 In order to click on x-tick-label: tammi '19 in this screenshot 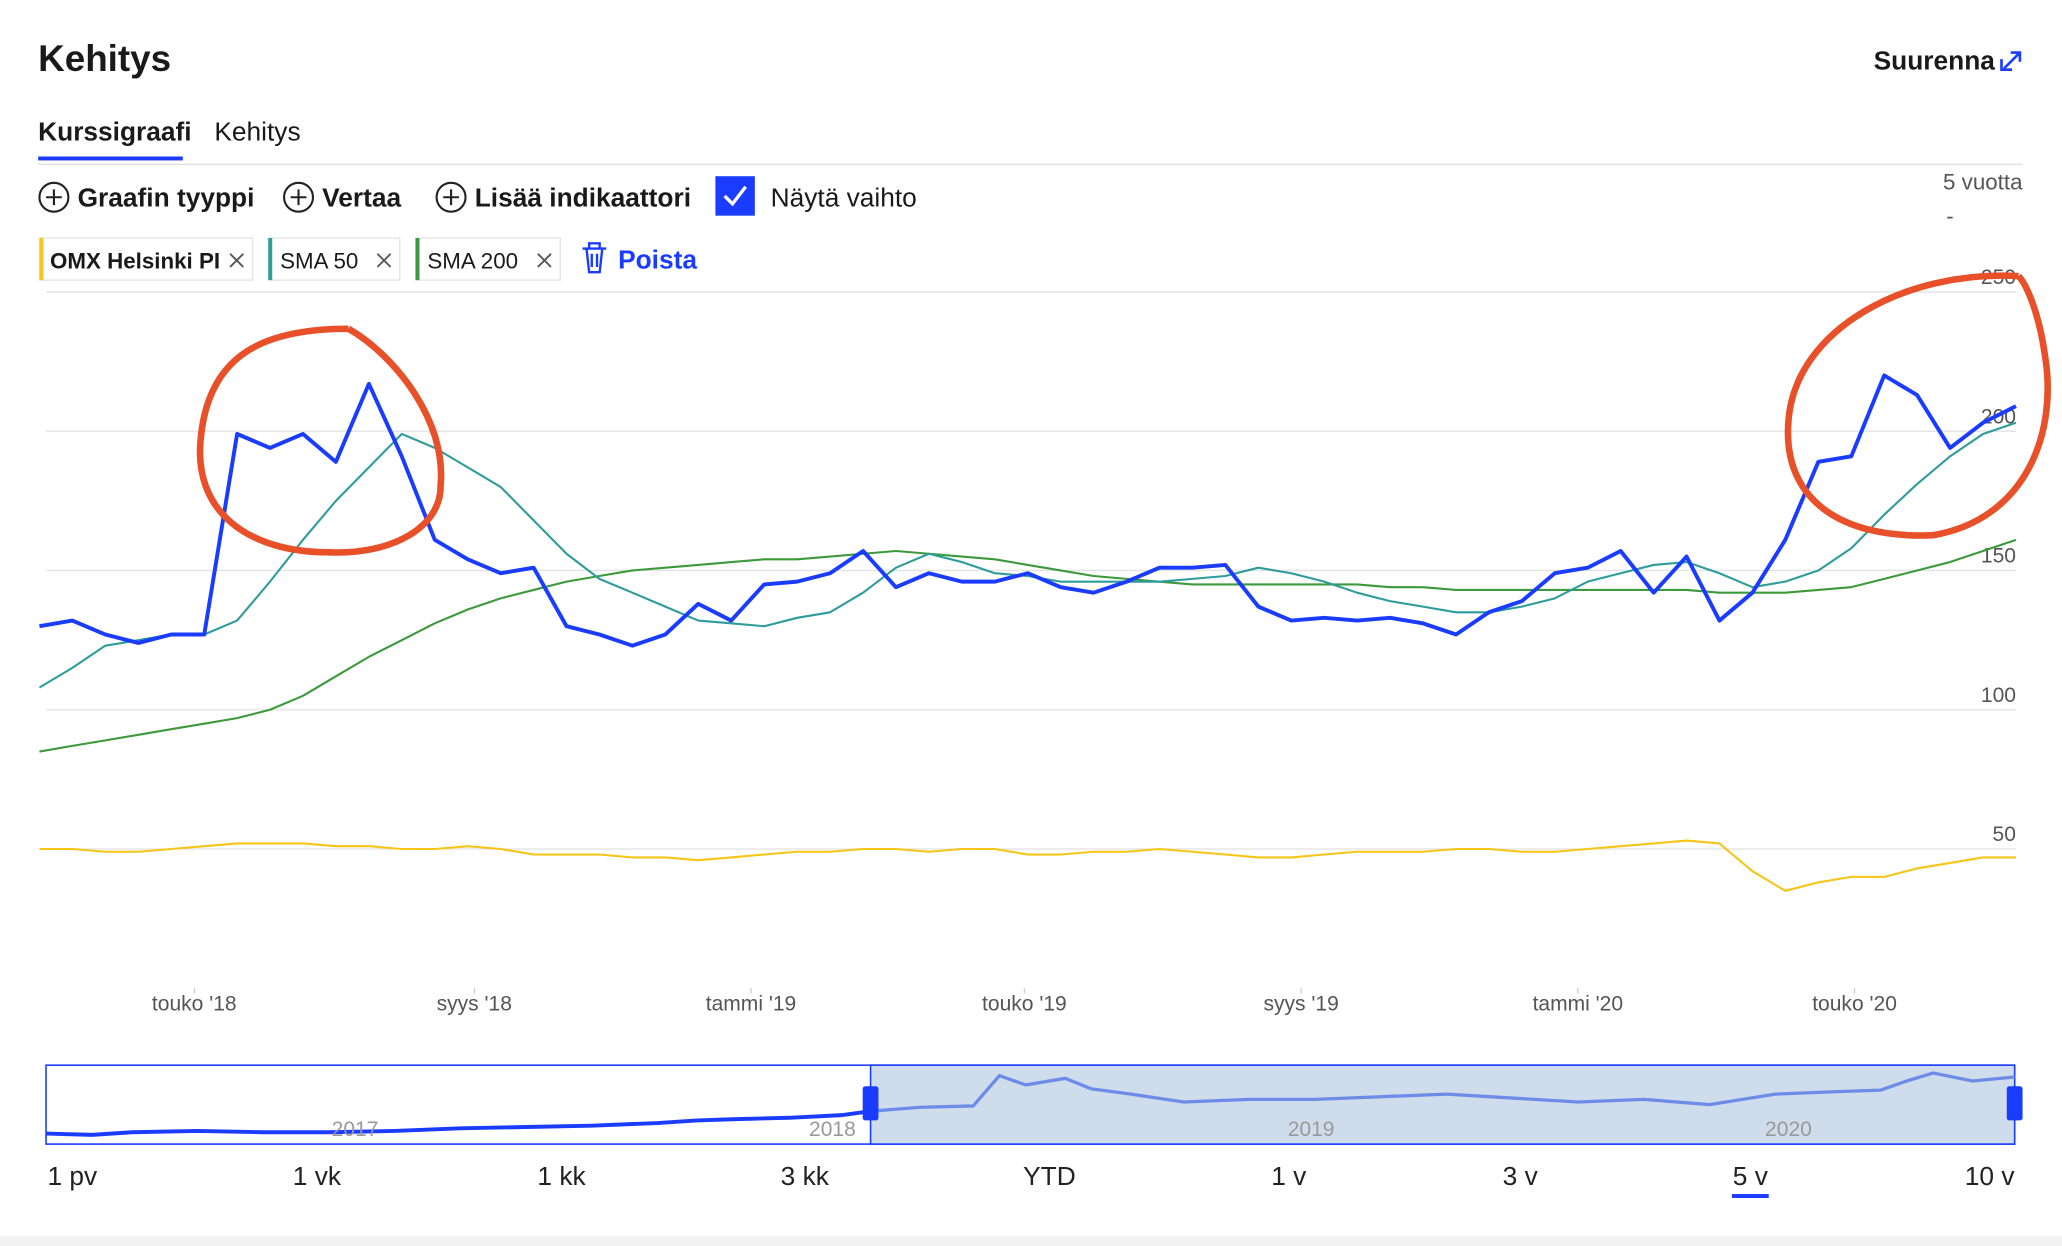, I will do `click(751, 1004)`.